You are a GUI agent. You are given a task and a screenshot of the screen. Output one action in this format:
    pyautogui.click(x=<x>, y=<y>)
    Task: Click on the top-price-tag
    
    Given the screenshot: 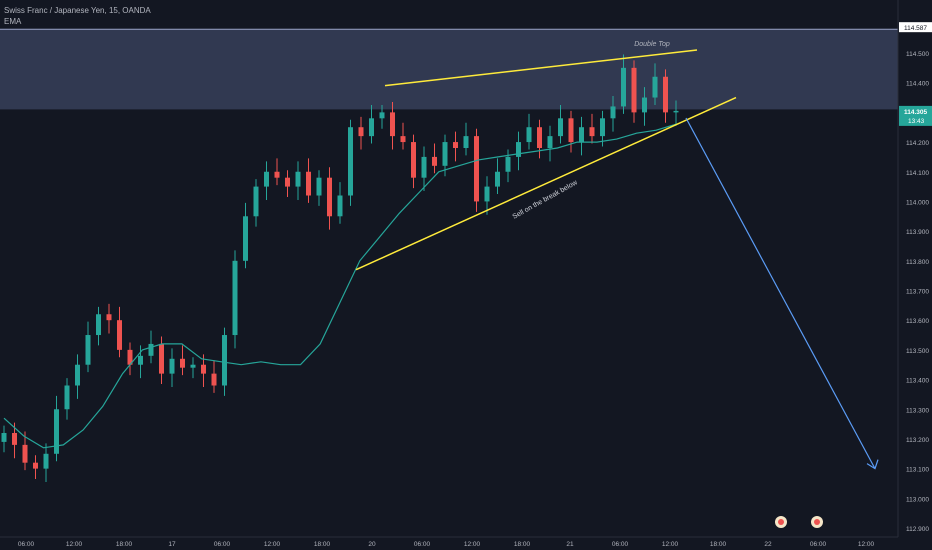 What is the action you would take?
    pyautogui.click(x=915, y=27)
    